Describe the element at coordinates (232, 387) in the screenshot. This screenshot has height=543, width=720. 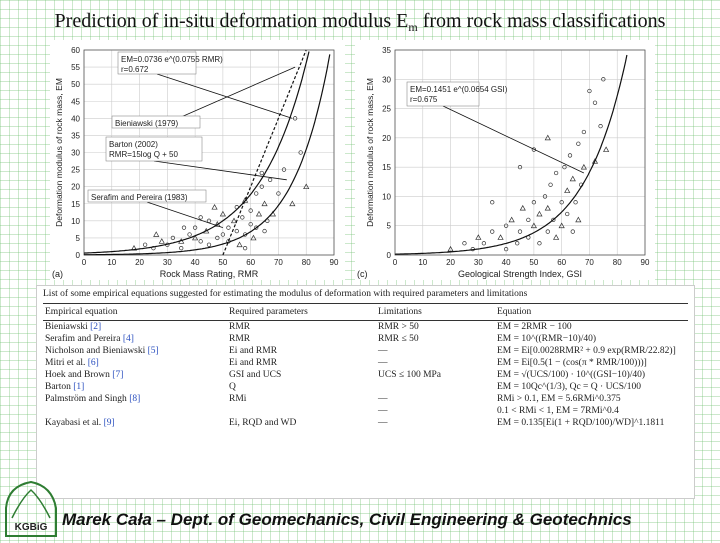
I see `cell-params: Q` at that location.